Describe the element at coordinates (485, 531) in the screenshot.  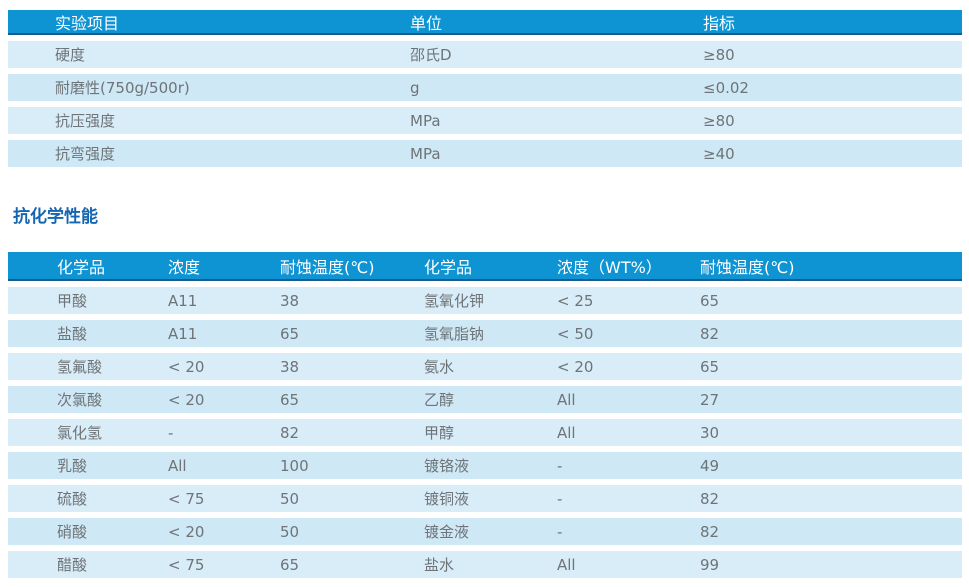
I see `table-row: 硝酸 < 20 50 镀金液 - 82` at that location.